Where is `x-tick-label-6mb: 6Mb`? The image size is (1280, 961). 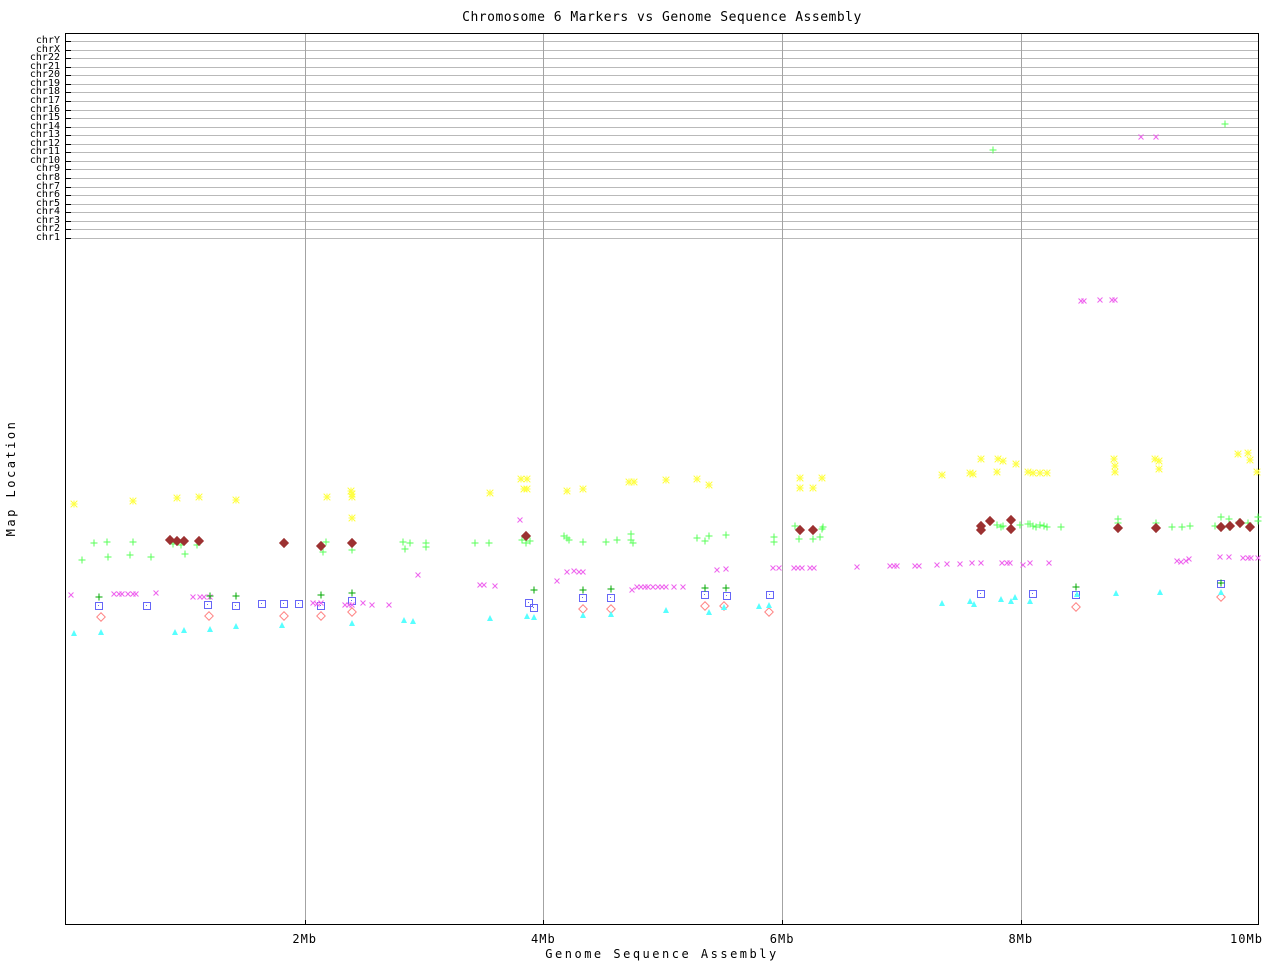
x-tick-label-6mb: 6Mb is located at coordinates (782, 939).